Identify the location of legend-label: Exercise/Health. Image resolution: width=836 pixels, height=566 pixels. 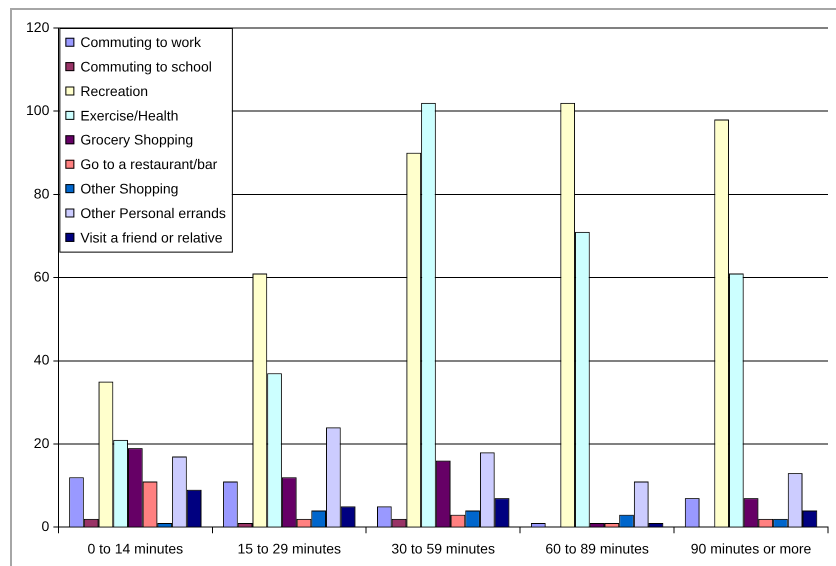
(129, 115).